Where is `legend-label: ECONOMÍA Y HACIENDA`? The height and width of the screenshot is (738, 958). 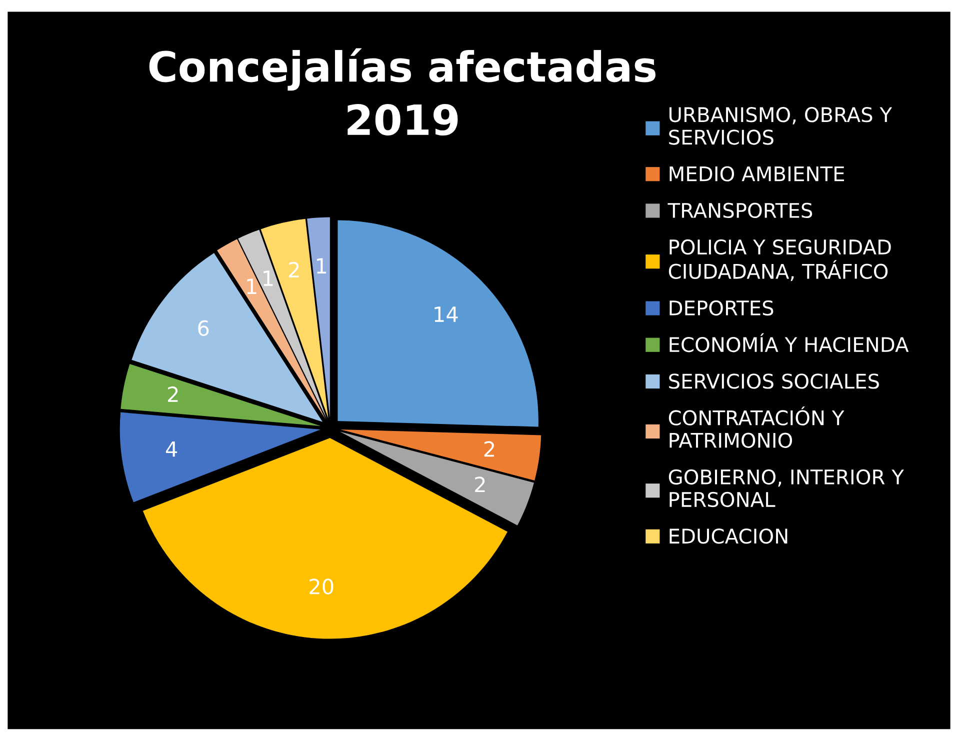
legend-label: ECONOMÍA Y HACIENDA is located at coordinates (789, 342).